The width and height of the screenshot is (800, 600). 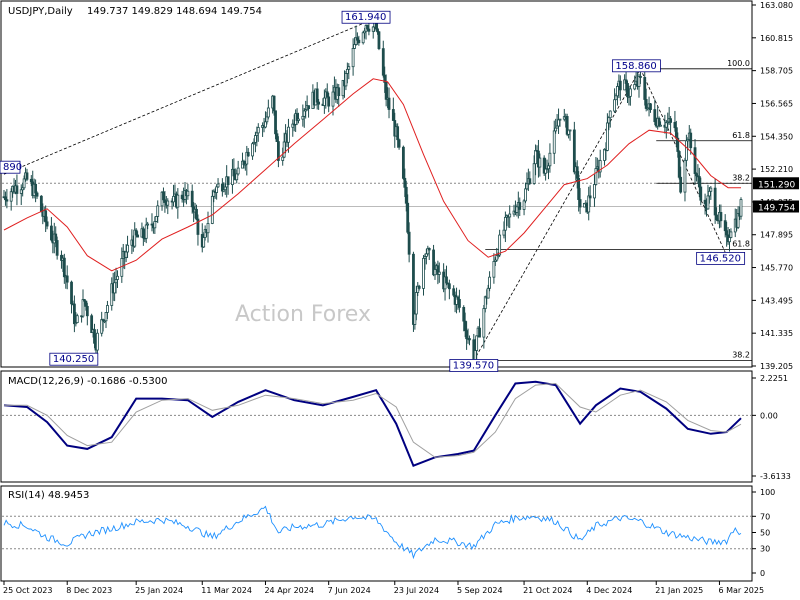 I want to click on price-y-tick-label: 152.210, so click(x=776, y=169).